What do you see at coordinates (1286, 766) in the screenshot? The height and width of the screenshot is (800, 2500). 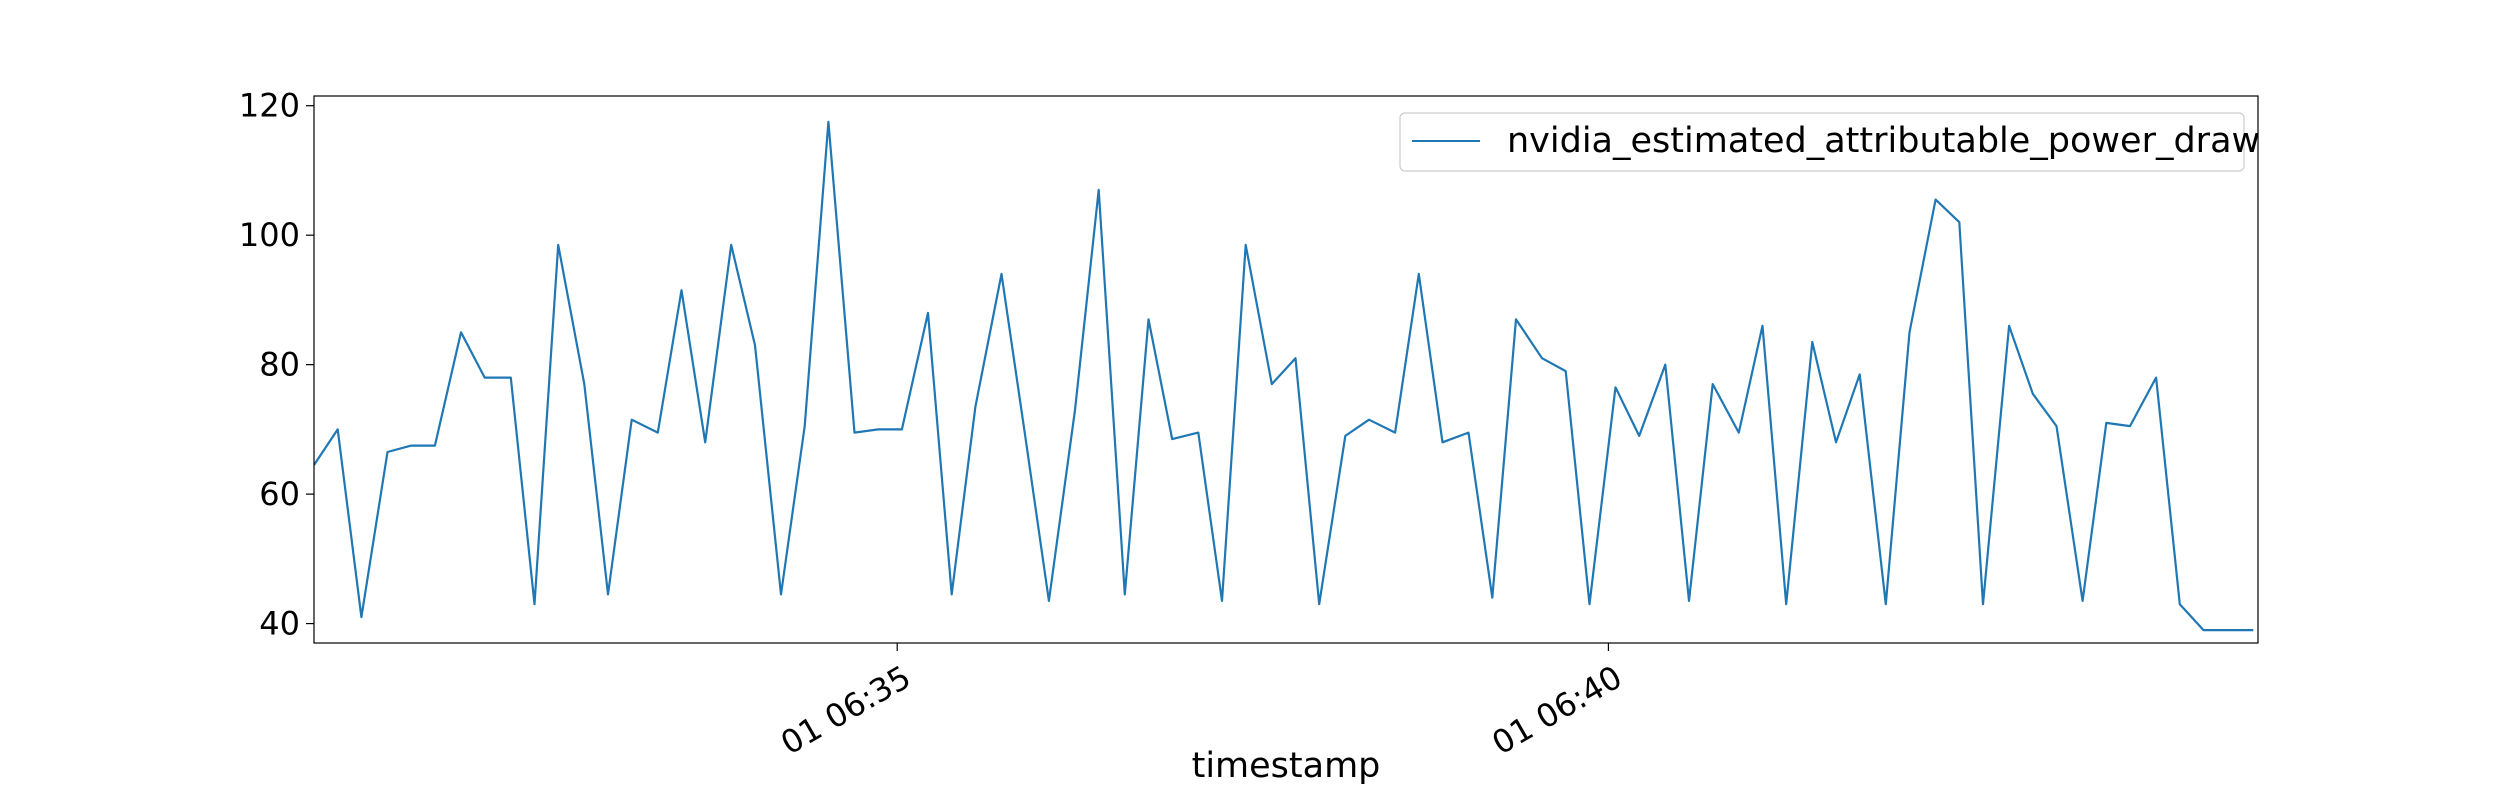 I see `x-axis-label: timestamp` at bounding box center [1286, 766].